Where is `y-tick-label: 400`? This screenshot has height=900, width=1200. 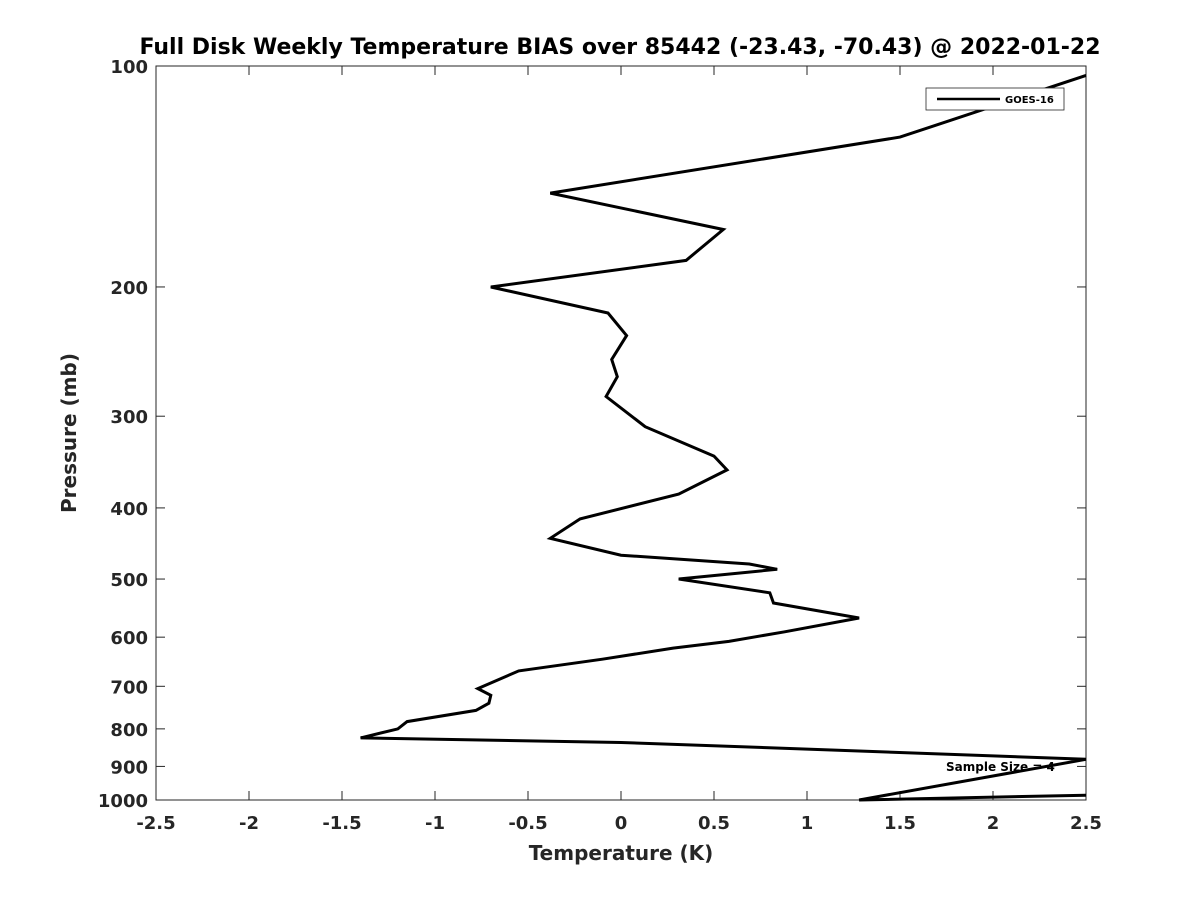 y-tick-label: 400 is located at coordinates (129, 509).